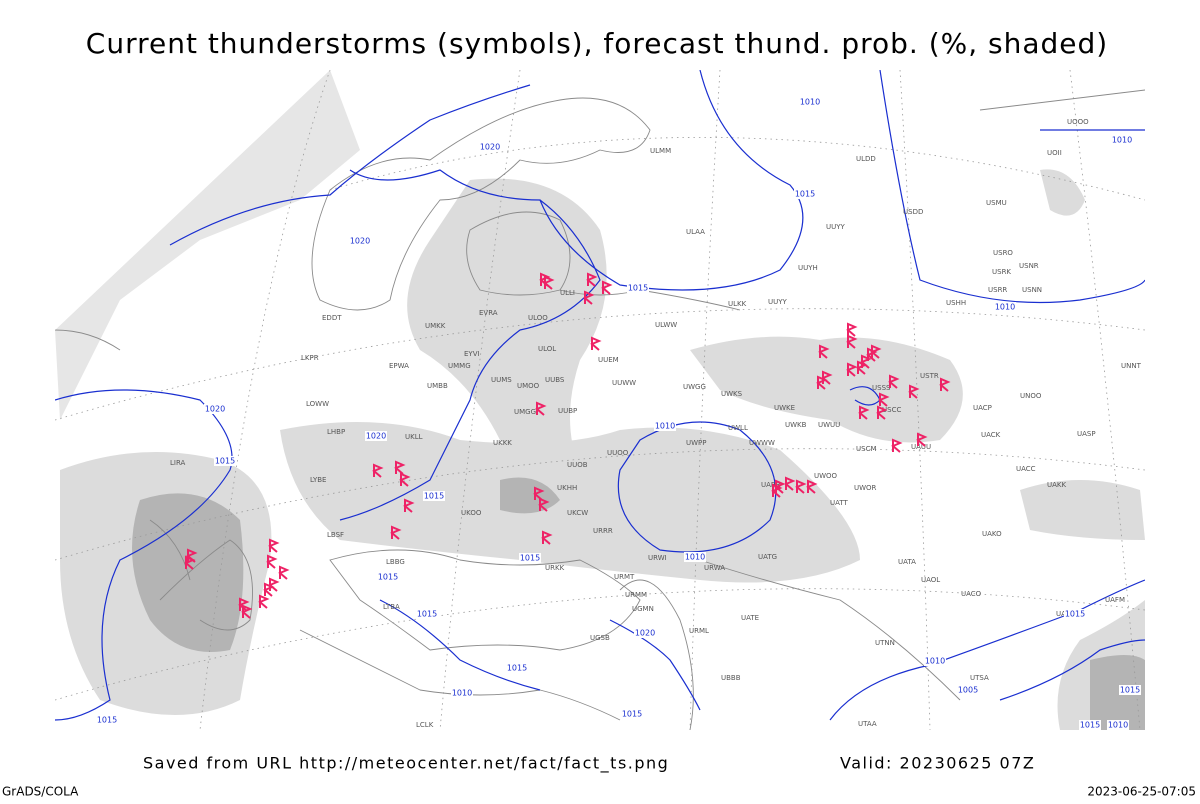  Describe the element at coordinates (332, 318) in the screenshot. I see `station-label: EDDT` at that location.